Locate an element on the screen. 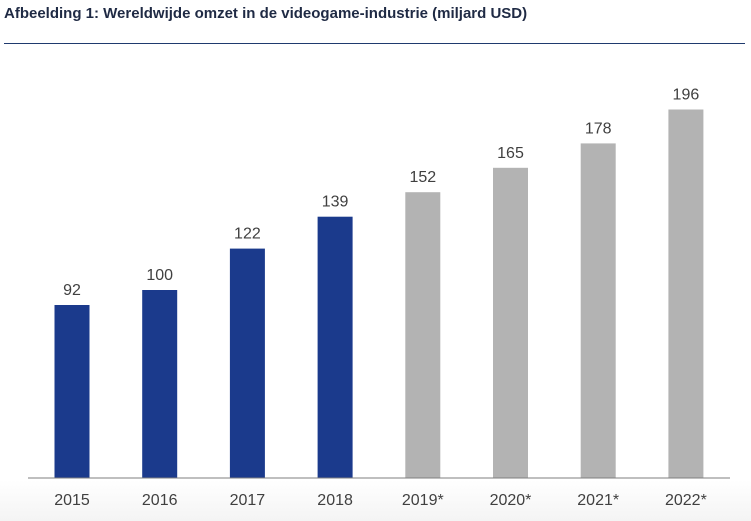 Image resolution: width=751 pixels, height=521 pixels. x-tick-label: 2017 is located at coordinates (248, 500).